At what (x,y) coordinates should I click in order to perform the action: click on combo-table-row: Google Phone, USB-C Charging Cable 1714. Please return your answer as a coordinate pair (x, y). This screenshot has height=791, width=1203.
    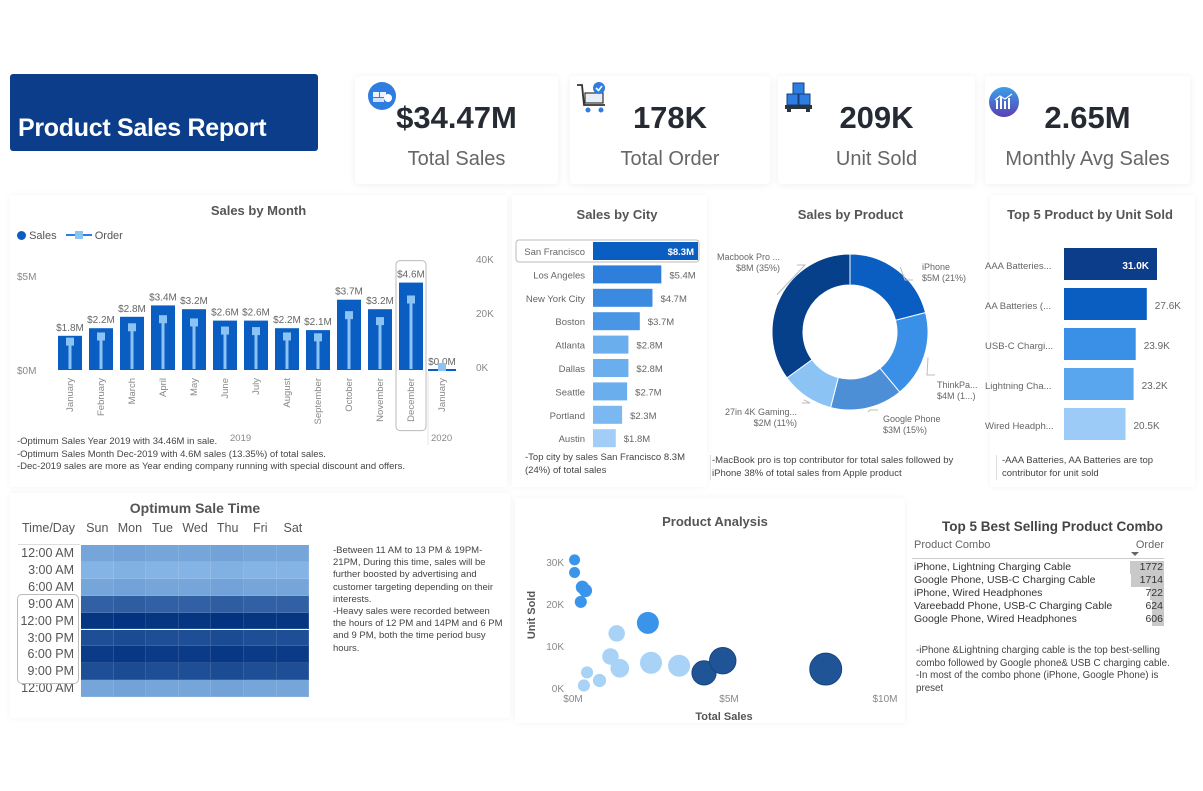
    Looking at the image, I should click on (1038, 580).